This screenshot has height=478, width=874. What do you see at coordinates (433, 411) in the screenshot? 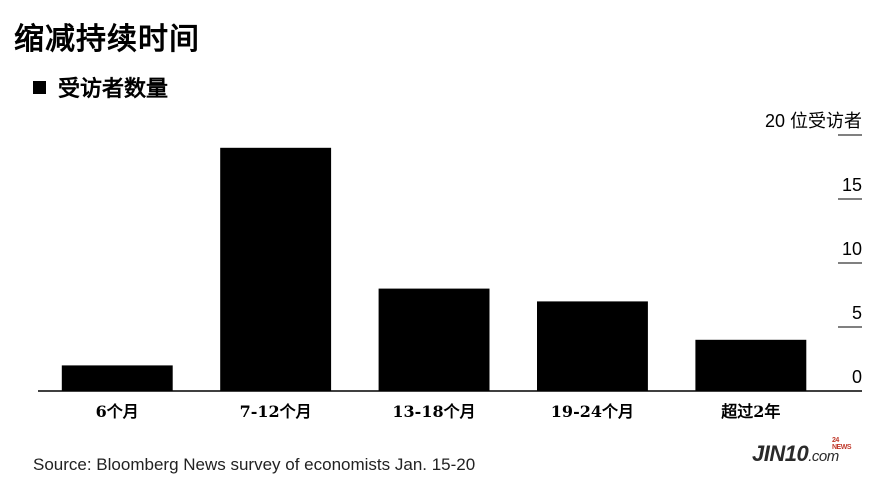
I see `x-tick-label-3: 13-18个月` at bounding box center [433, 411].